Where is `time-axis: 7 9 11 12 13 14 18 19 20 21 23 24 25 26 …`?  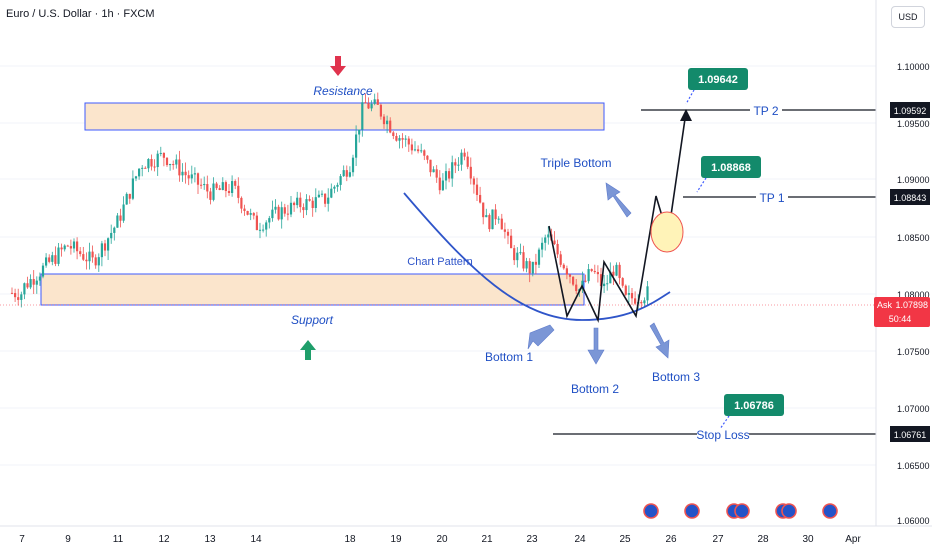
time-axis: 7 9 11 12 13 14 18 19 20 21 23 24 25 26 … is located at coordinates (466, 535).